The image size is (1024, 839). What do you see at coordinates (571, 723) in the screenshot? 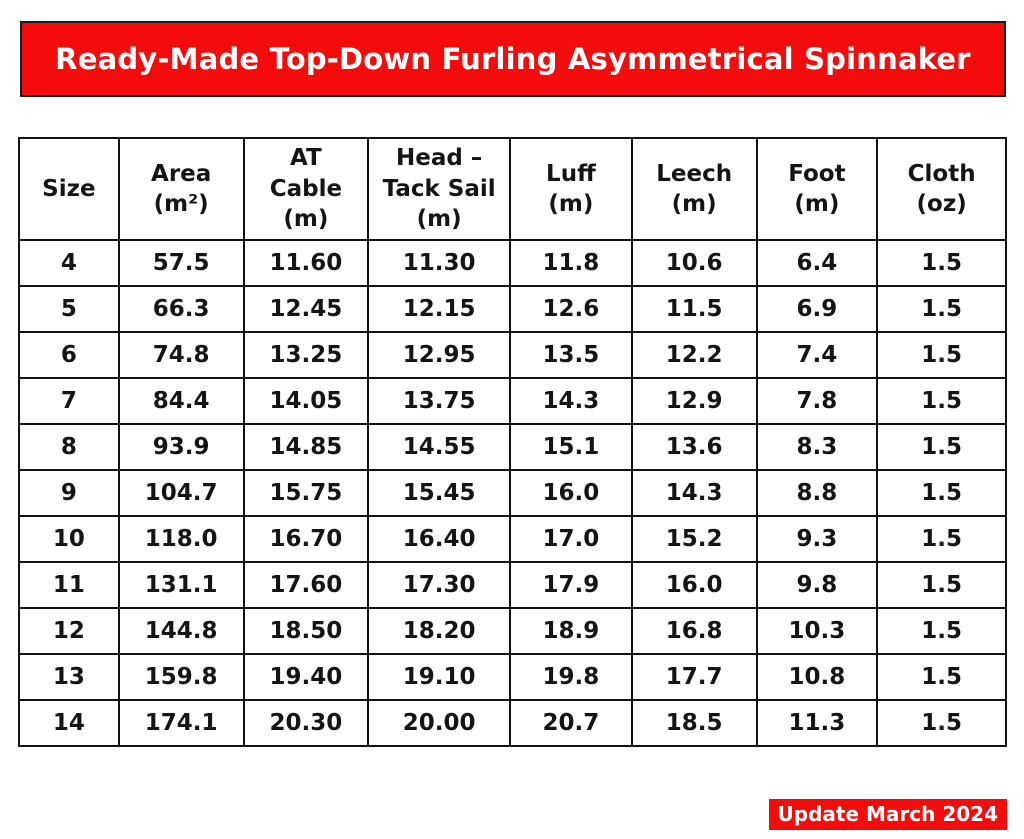
I see `table-cell: 20.7` at bounding box center [571, 723].